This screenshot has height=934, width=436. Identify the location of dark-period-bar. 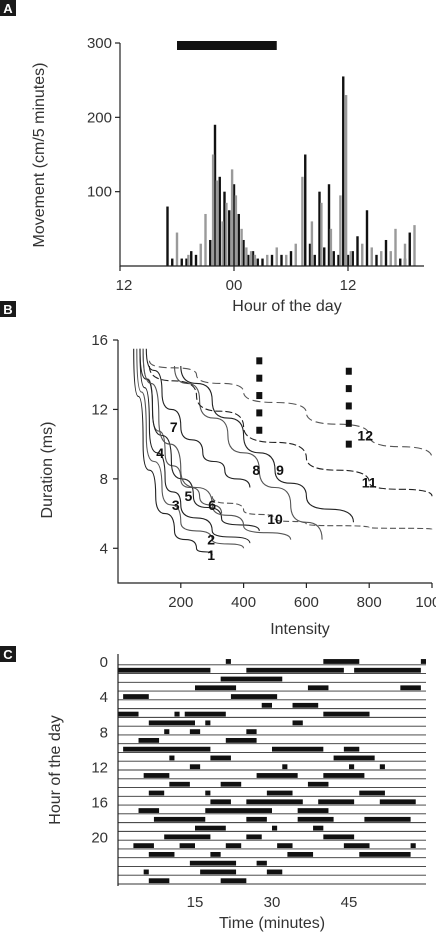
(227, 45).